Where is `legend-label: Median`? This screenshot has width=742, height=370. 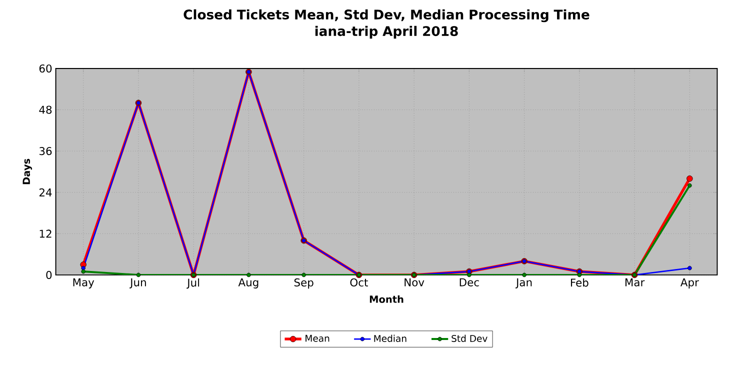 legend-label: Median is located at coordinates (390, 338).